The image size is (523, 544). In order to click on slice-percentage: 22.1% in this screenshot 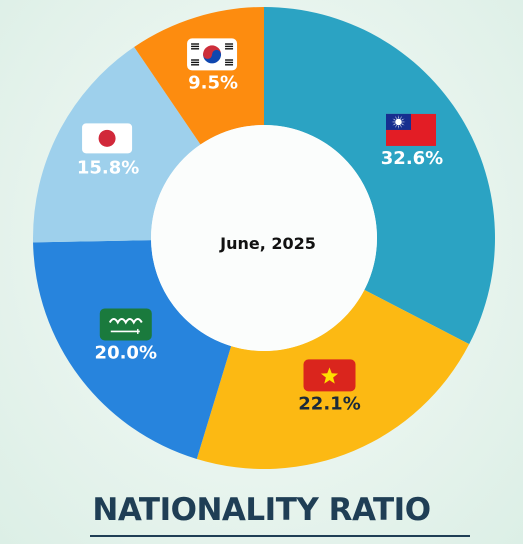, I will do `click(329, 403)`.